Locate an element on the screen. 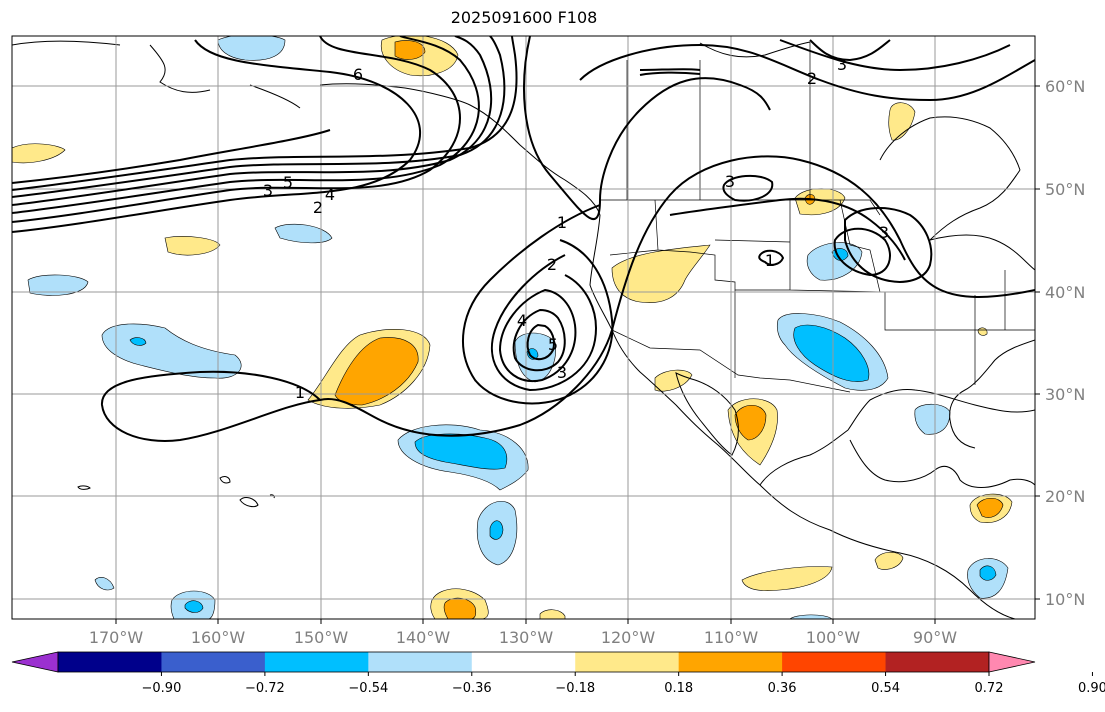 The image size is (1105, 712). lat-label: 60°N is located at coordinates (1065, 86).